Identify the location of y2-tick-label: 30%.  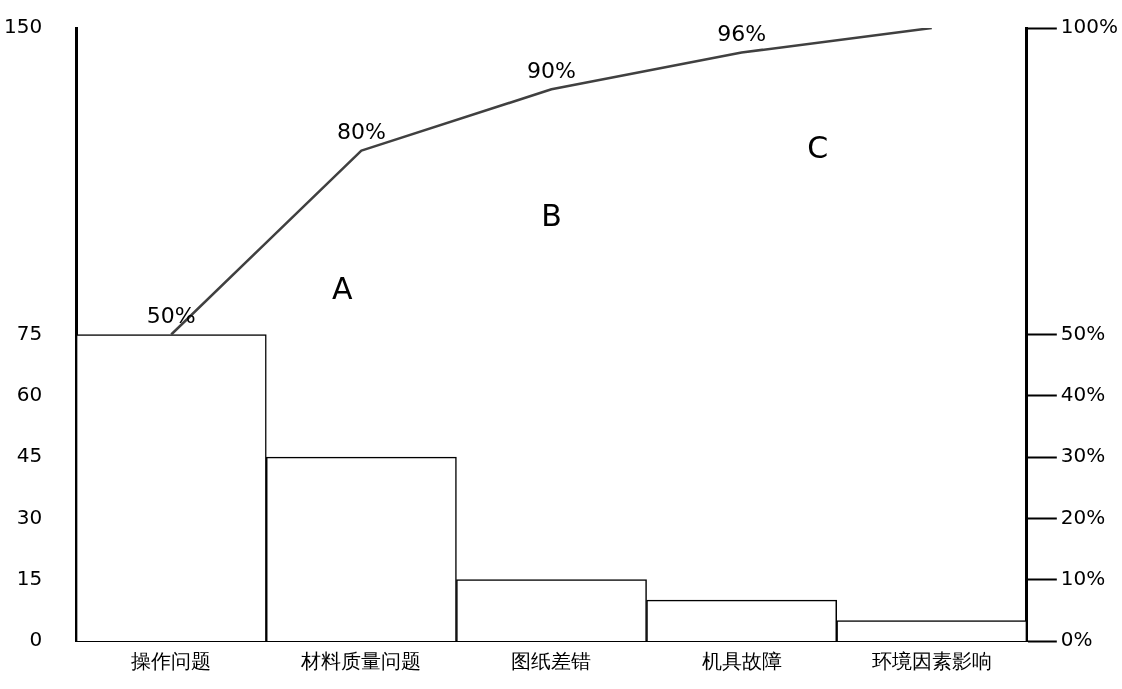
(1083, 455).